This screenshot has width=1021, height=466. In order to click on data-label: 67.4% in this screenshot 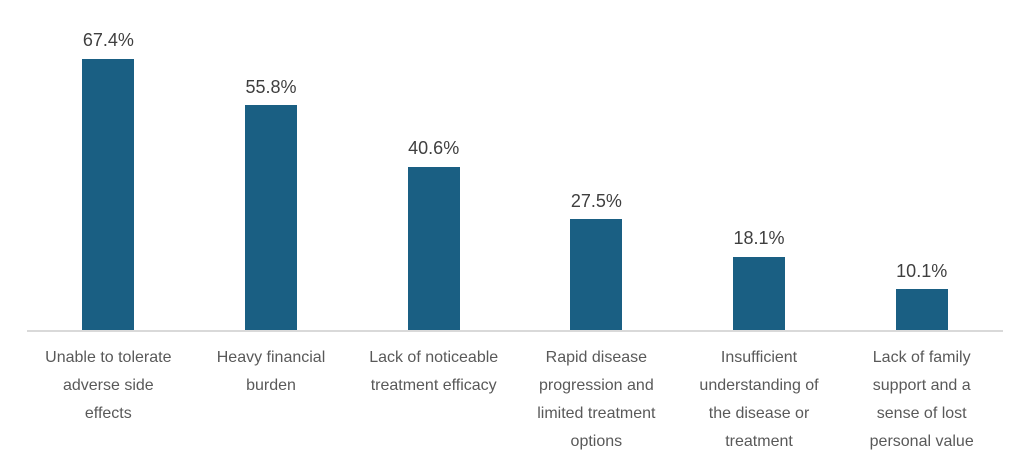, I will do `click(108, 39)`.